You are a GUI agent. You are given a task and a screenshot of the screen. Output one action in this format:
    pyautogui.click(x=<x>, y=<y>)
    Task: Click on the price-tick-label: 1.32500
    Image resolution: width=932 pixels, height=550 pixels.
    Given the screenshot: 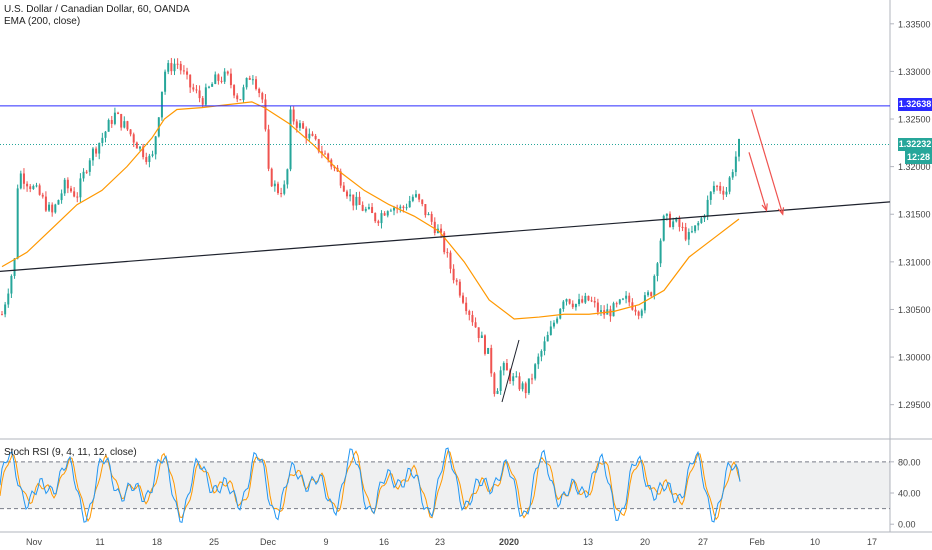 What is the action you would take?
    pyautogui.click(x=914, y=120)
    